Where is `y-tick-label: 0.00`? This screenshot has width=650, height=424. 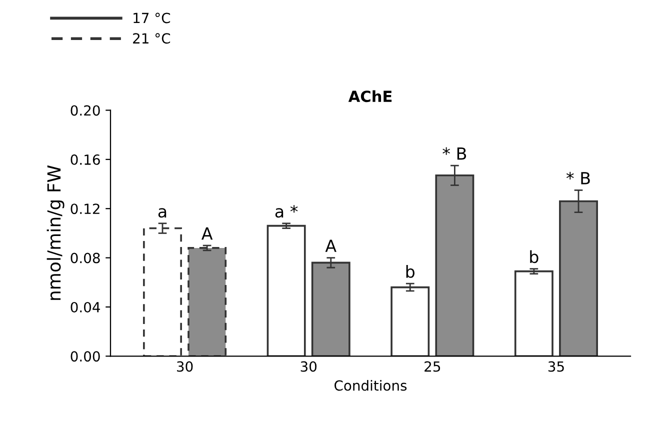 y-tick-label: 0.00 is located at coordinates (85, 356).